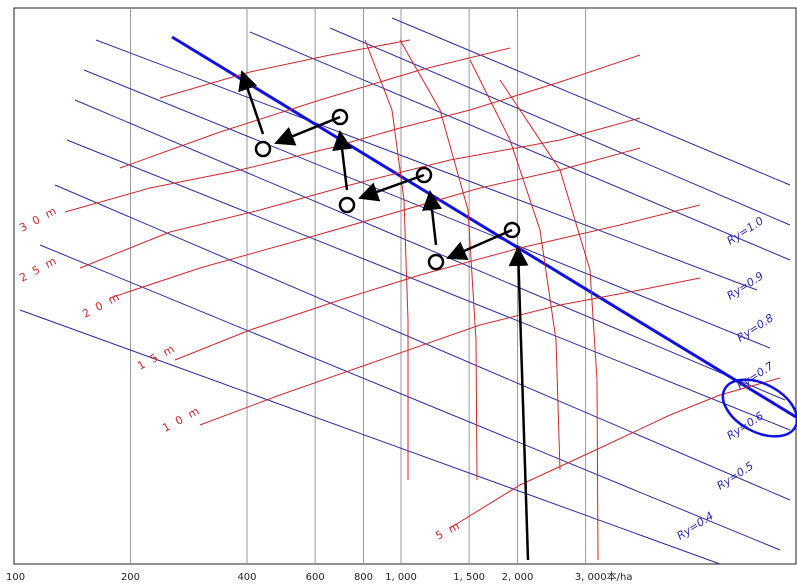 This screenshot has width=797, height=586. Describe the element at coordinates (130, 577) in the screenshot. I see `x-tick-label: 200` at that location.